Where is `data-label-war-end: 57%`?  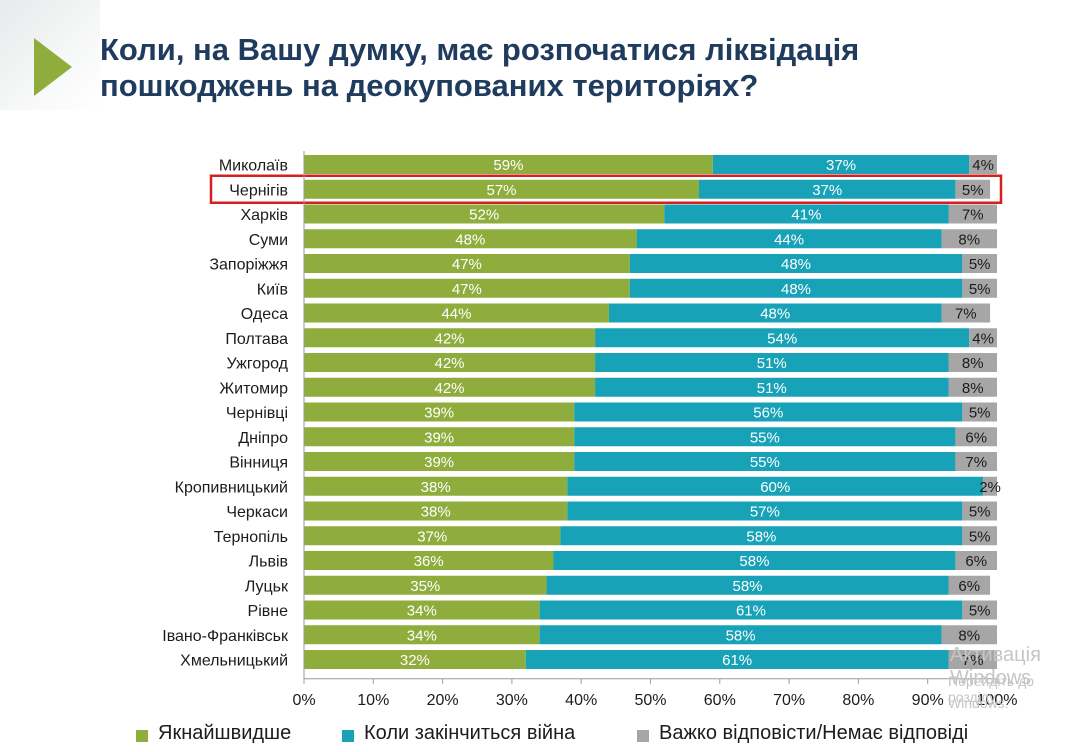 data-label-war-end: 57% is located at coordinates (765, 512).